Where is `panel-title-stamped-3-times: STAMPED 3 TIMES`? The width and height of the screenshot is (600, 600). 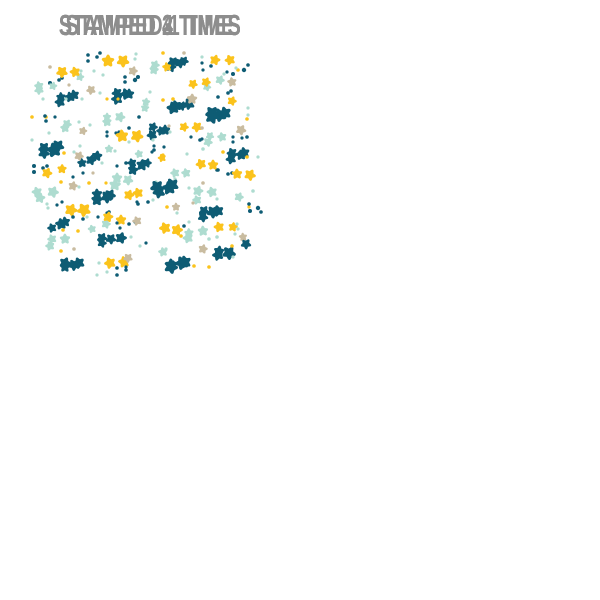
panel-title-stamped-3-times: STAMPED 3 TIMES is located at coordinates (150, 26).